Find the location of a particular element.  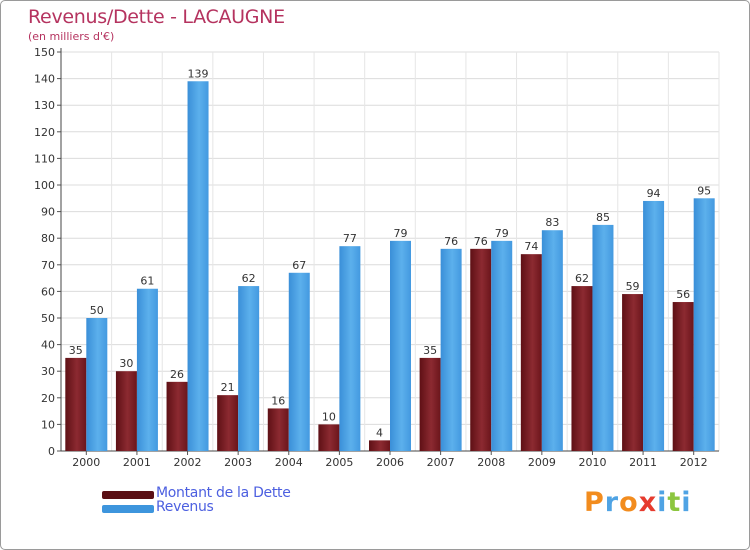

y-tick-label: 140 is located at coordinates (44, 79).